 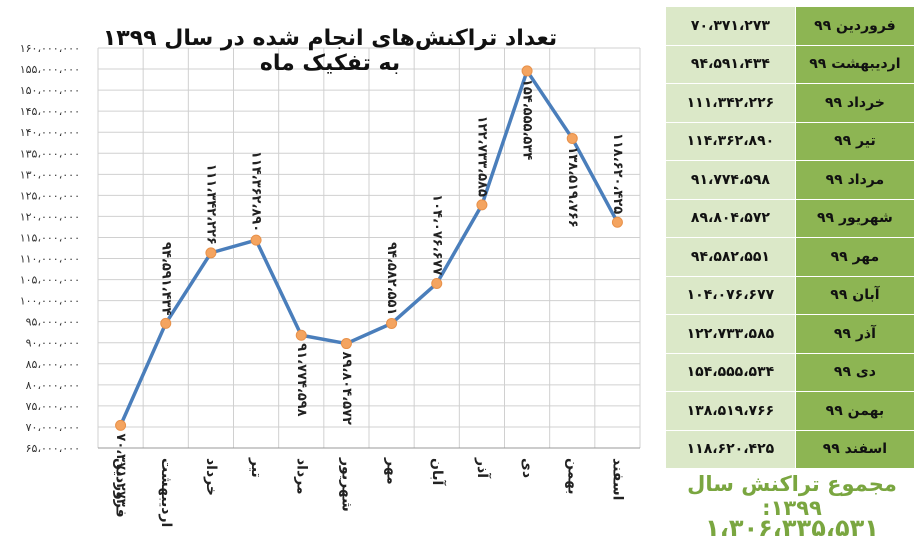 I want to click on table-month-cell: شهریور ۹۹, so click(x=855, y=218).